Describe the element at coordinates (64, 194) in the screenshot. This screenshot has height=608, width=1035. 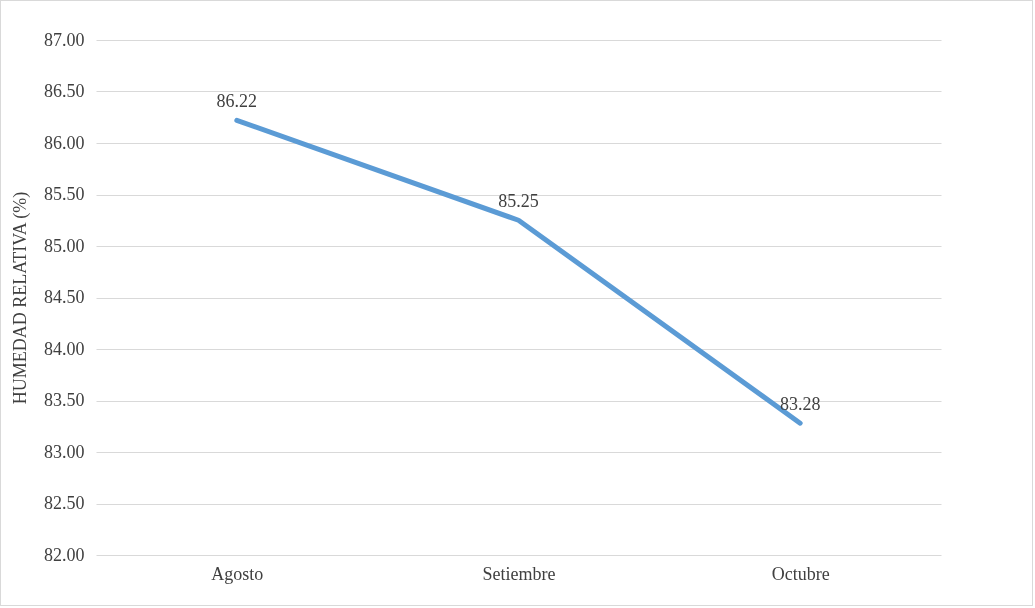
I see `y-tick-label: 85.50` at that location.